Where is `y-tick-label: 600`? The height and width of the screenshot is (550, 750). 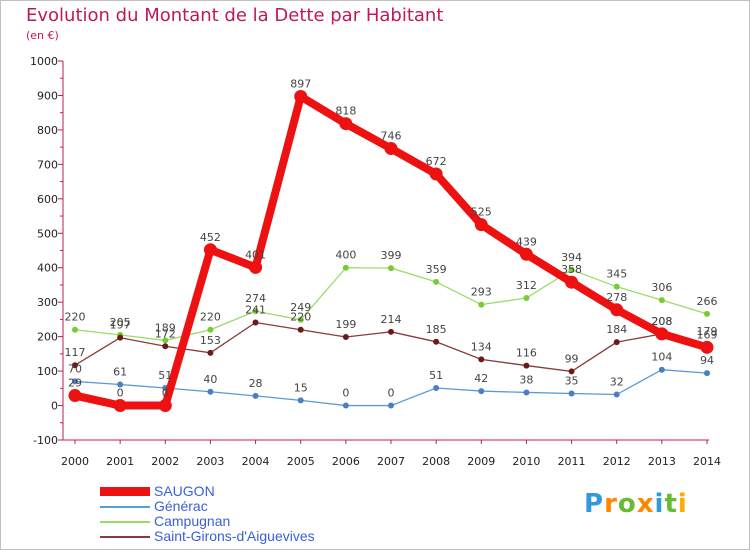 y-tick-label: 600 is located at coordinates (47, 199).